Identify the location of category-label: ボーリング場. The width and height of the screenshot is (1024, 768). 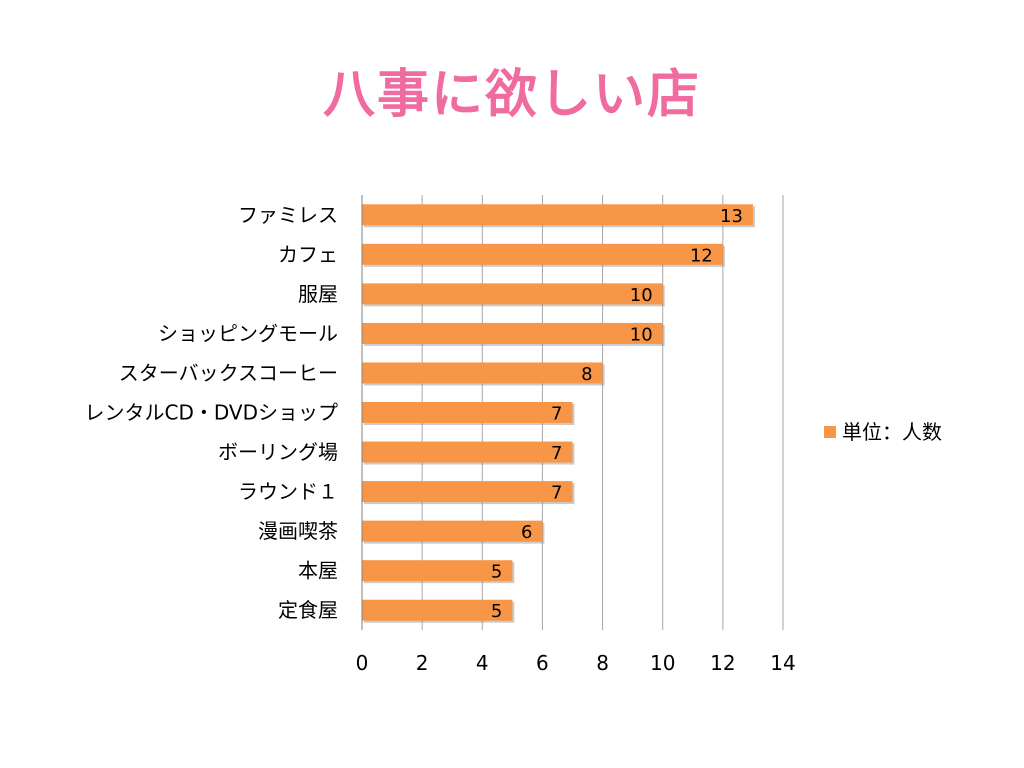
(278, 452).